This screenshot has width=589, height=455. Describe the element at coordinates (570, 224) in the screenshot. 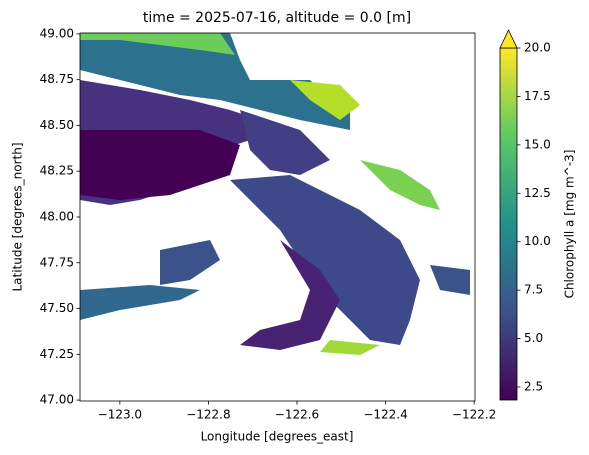

I see `colorbar-label: Chlorophyll a [mg m^-3]` at that location.